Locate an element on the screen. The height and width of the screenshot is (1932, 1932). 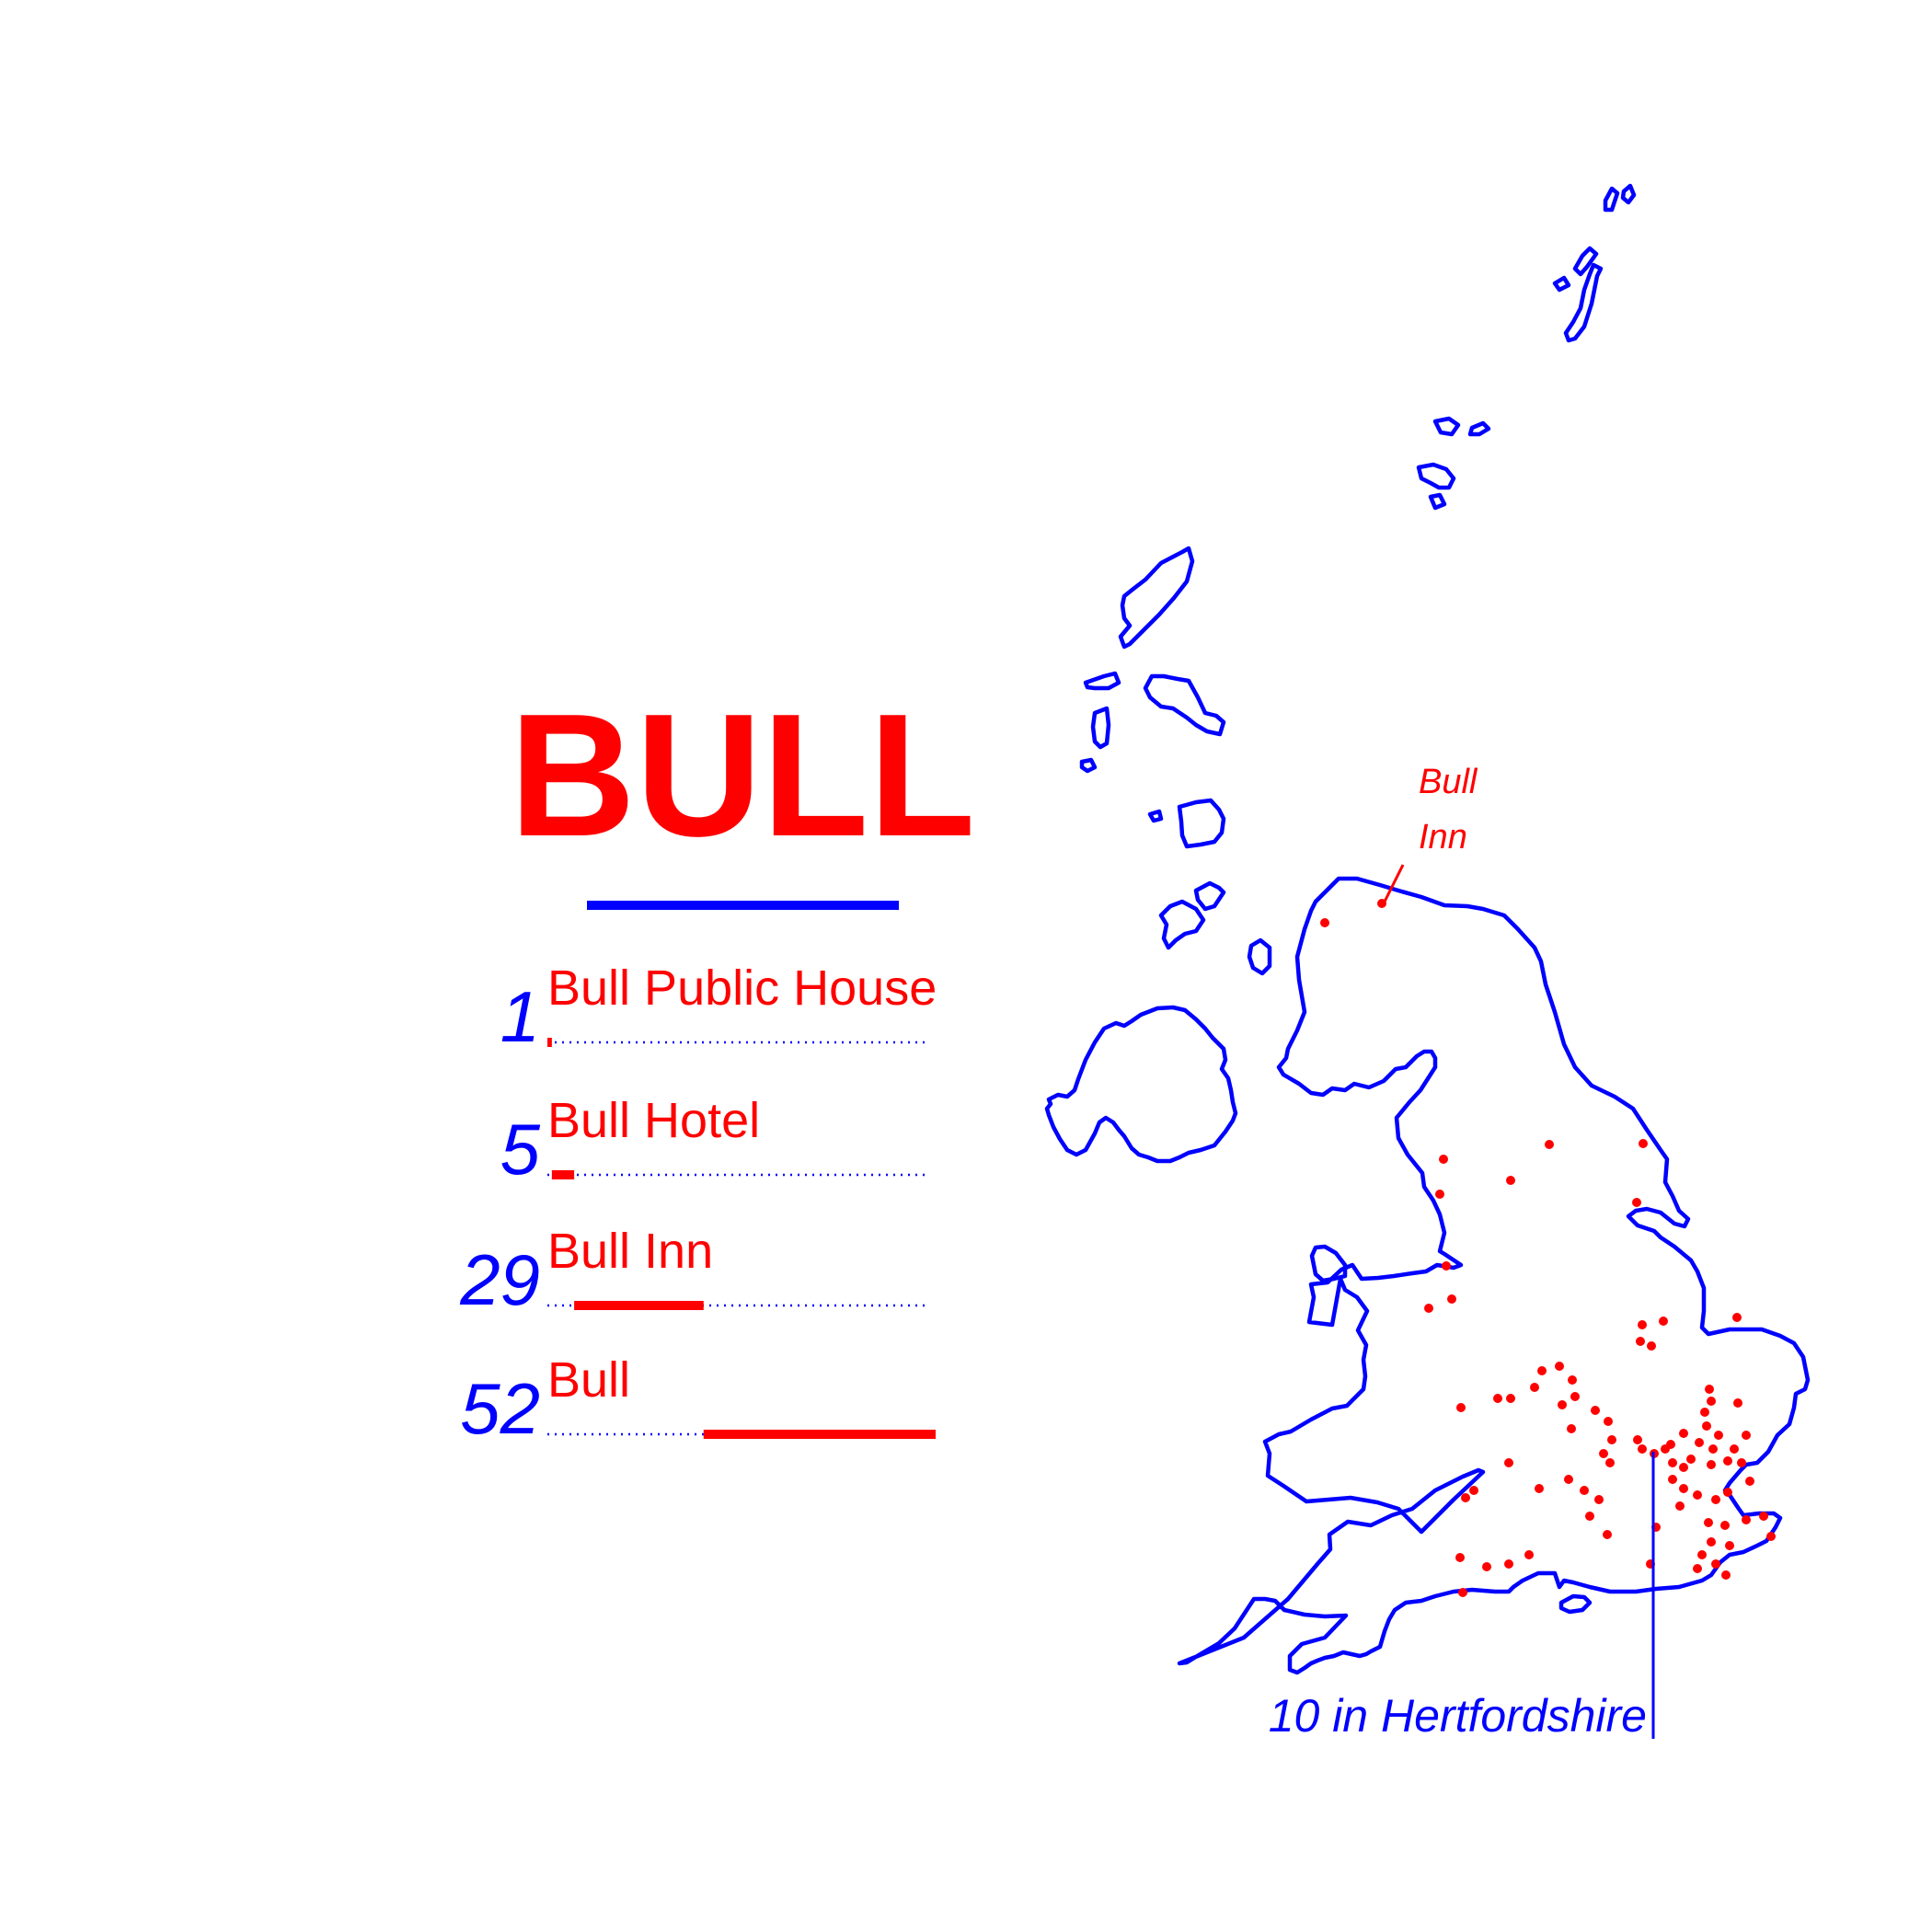
orkney-islands is located at coordinates (1453, 463).